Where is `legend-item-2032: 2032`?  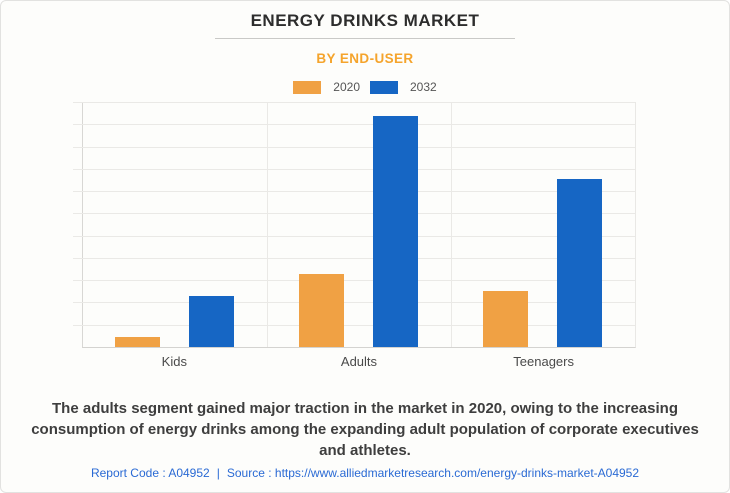 legend-item-2032: 2032 is located at coordinates (403, 87).